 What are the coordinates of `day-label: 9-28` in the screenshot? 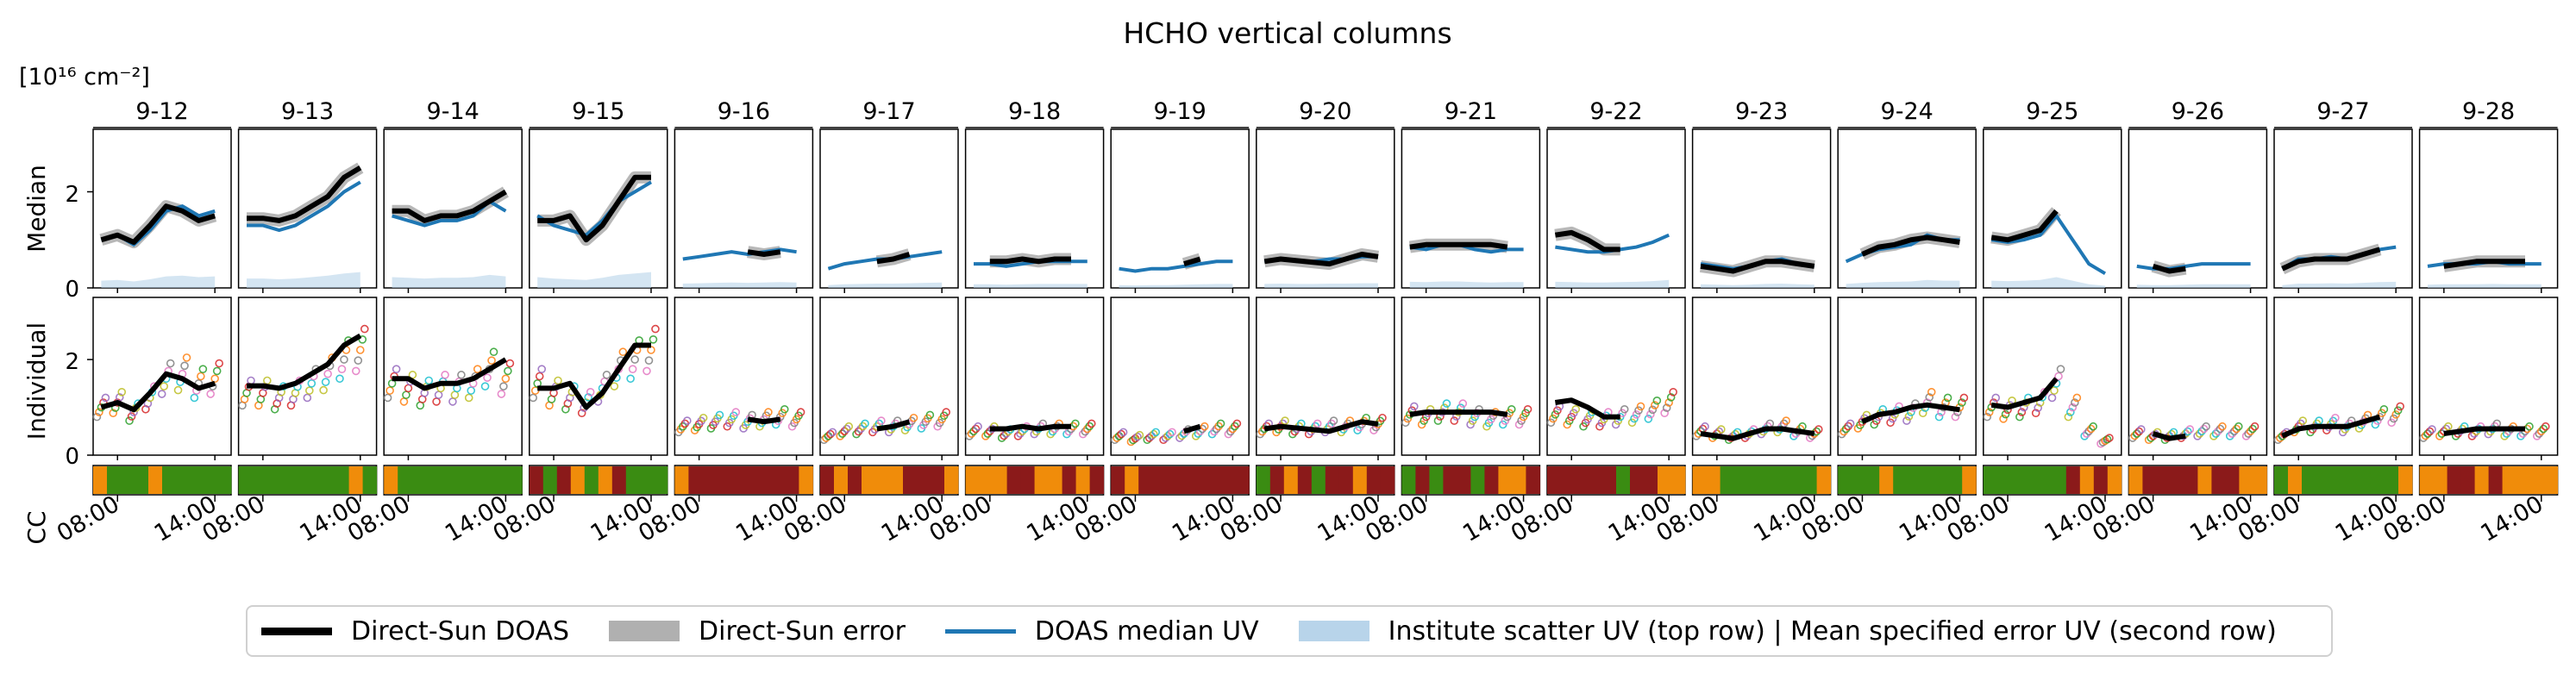 It's located at (2488, 111).